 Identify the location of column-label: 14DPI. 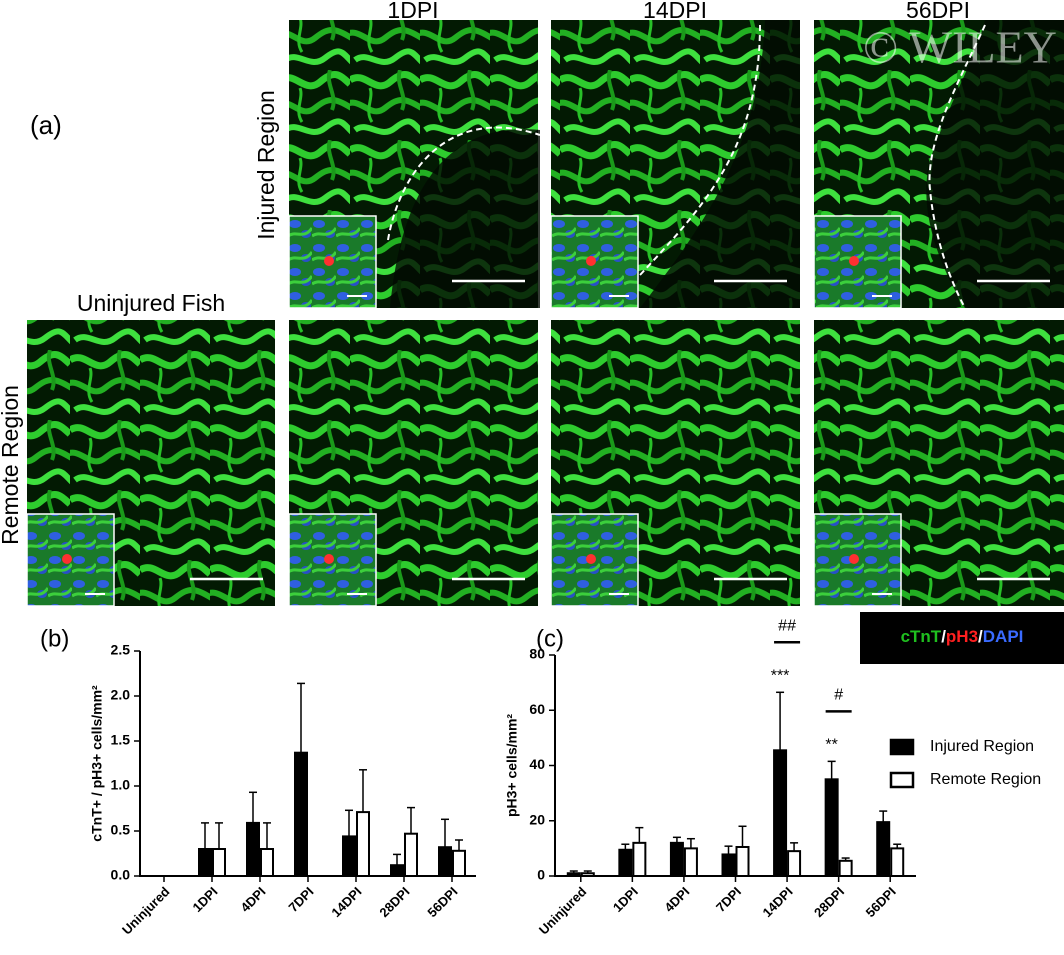
(675, 11).